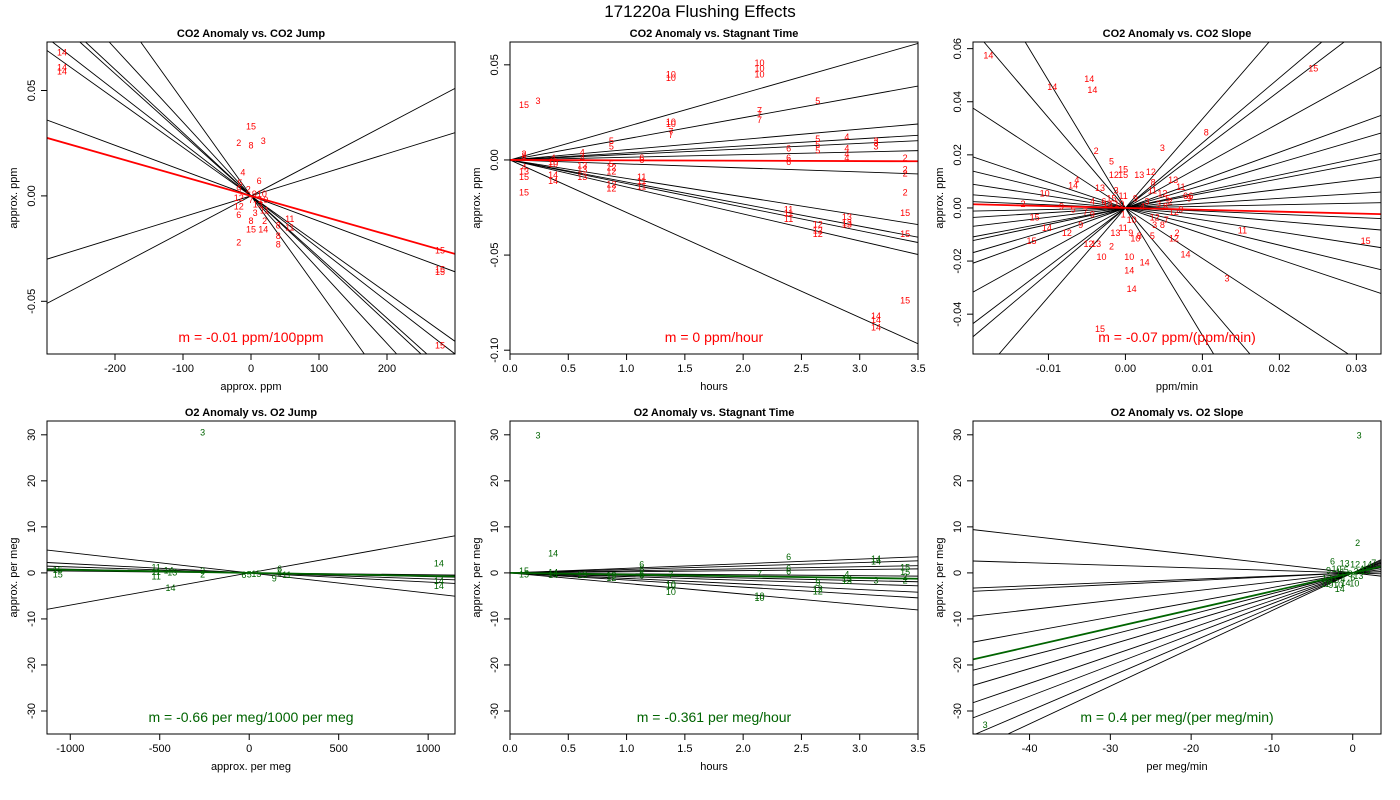 The image size is (1400, 800). Describe the element at coordinates (958, 481) in the screenshot. I see `y-tick-label: 20` at that location.